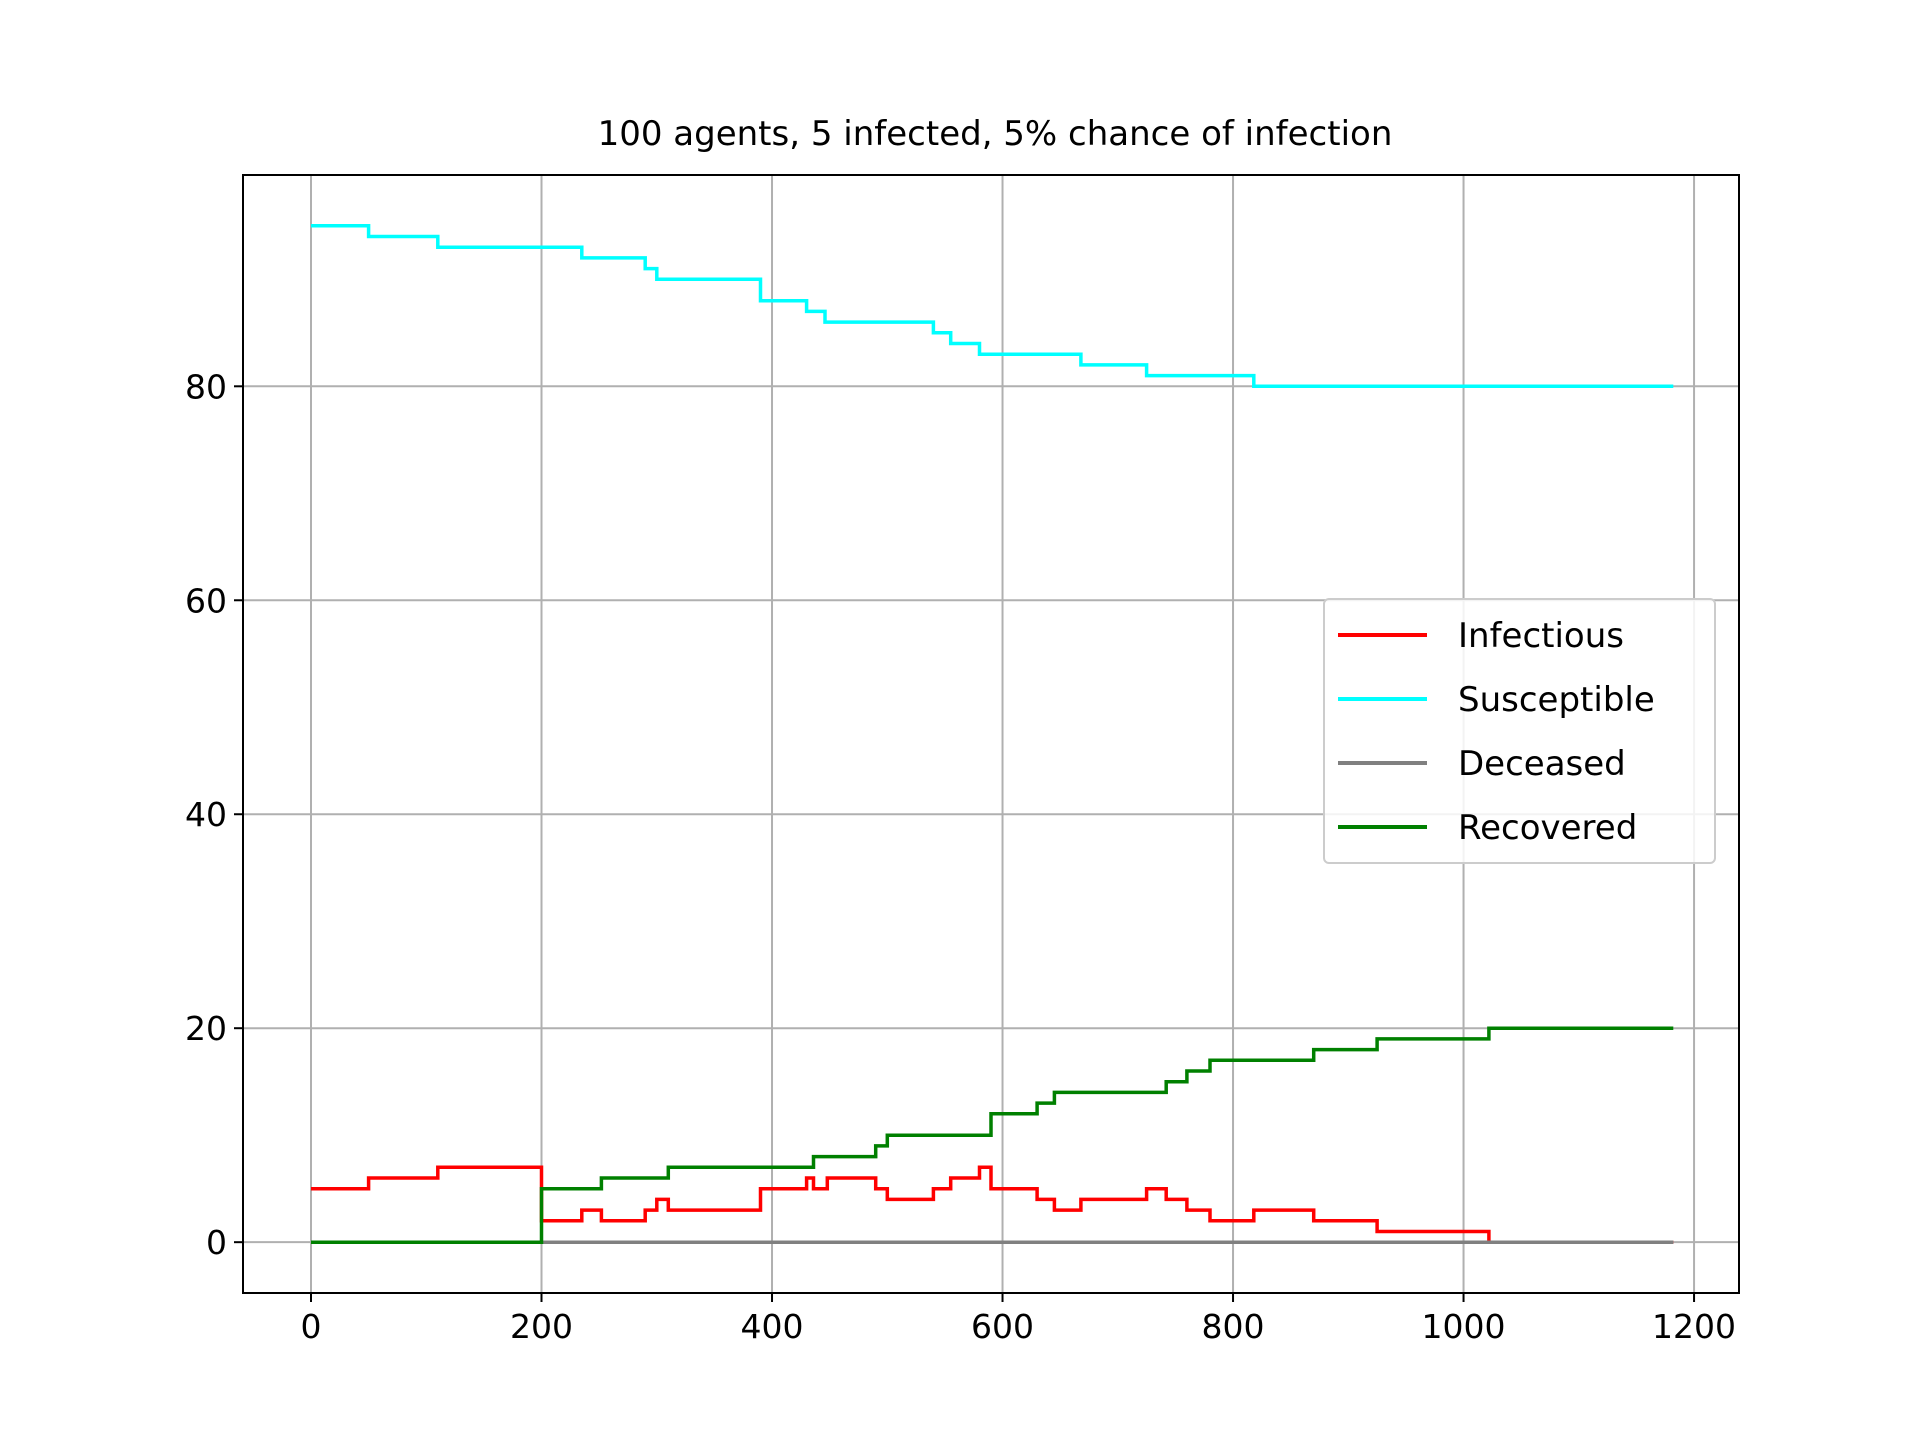  What do you see at coordinates (992, 306) in the screenshot?
I see `series-line-susceptible` at bounding box center [992, 306].